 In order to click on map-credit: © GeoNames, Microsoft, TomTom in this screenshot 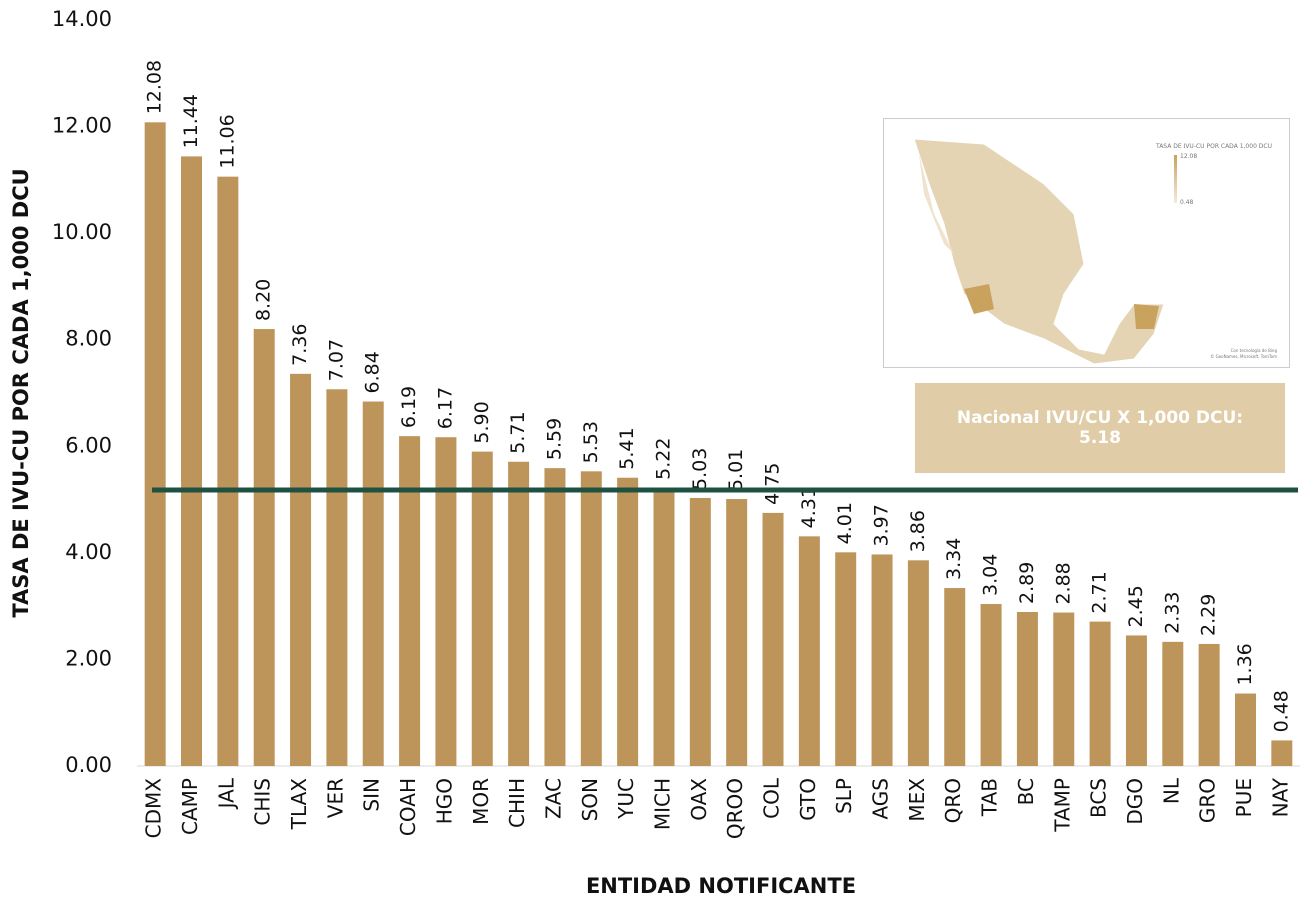, I will do `click(1243, 356)`.